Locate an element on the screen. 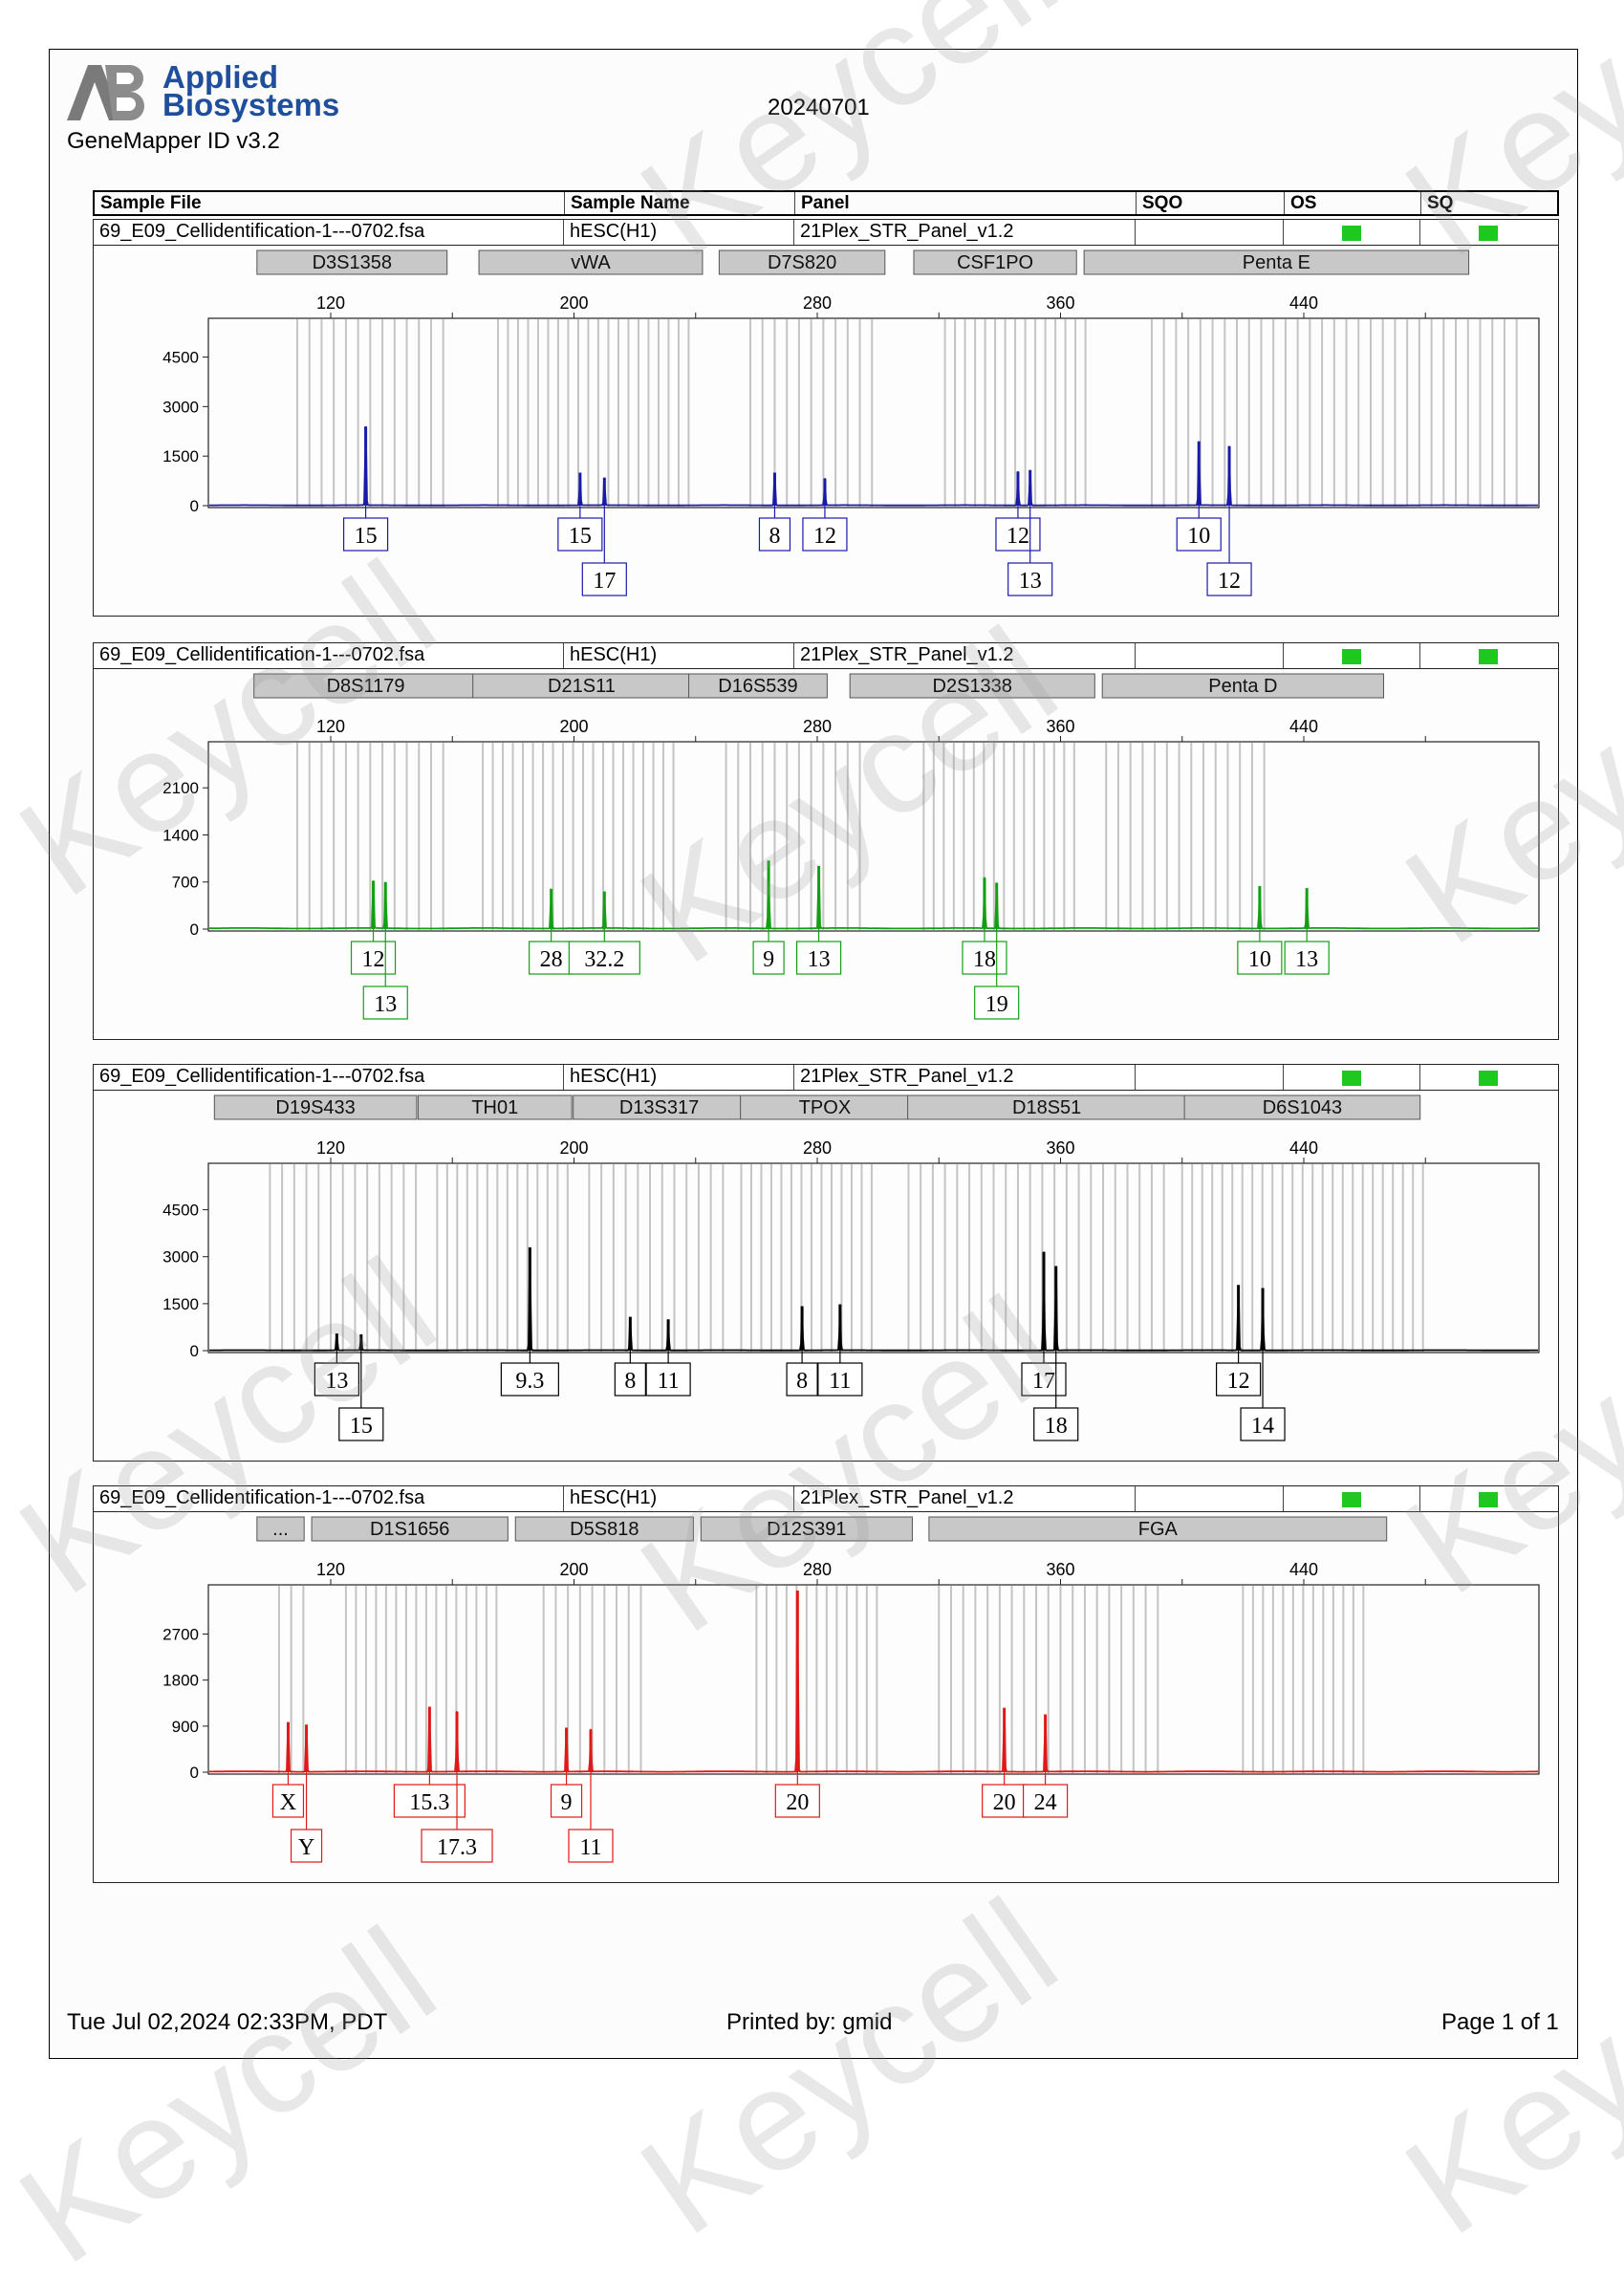 The height and width of the screenshot is (2296, 1624). allele-peak: 9.3 is located at coordinates (530, 1321).